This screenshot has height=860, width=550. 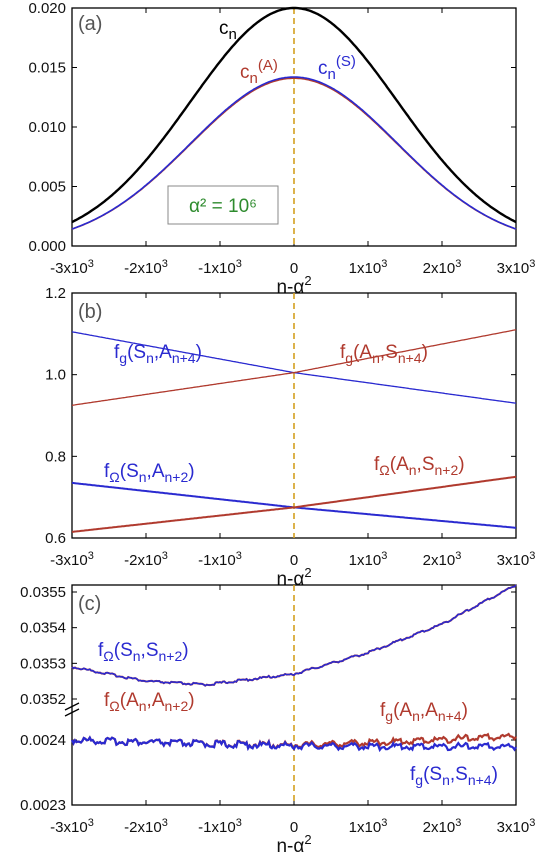 I want to click on alpha-box-label: α² = 10⁶, so click(x=223, y=206).